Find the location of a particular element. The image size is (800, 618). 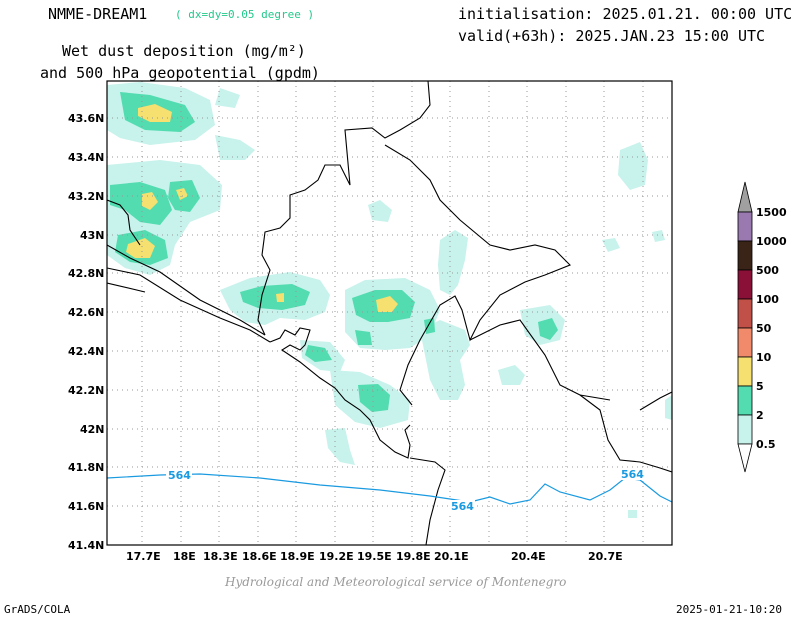

colorbar-label: 1500 is located at coordinates (771, 212).